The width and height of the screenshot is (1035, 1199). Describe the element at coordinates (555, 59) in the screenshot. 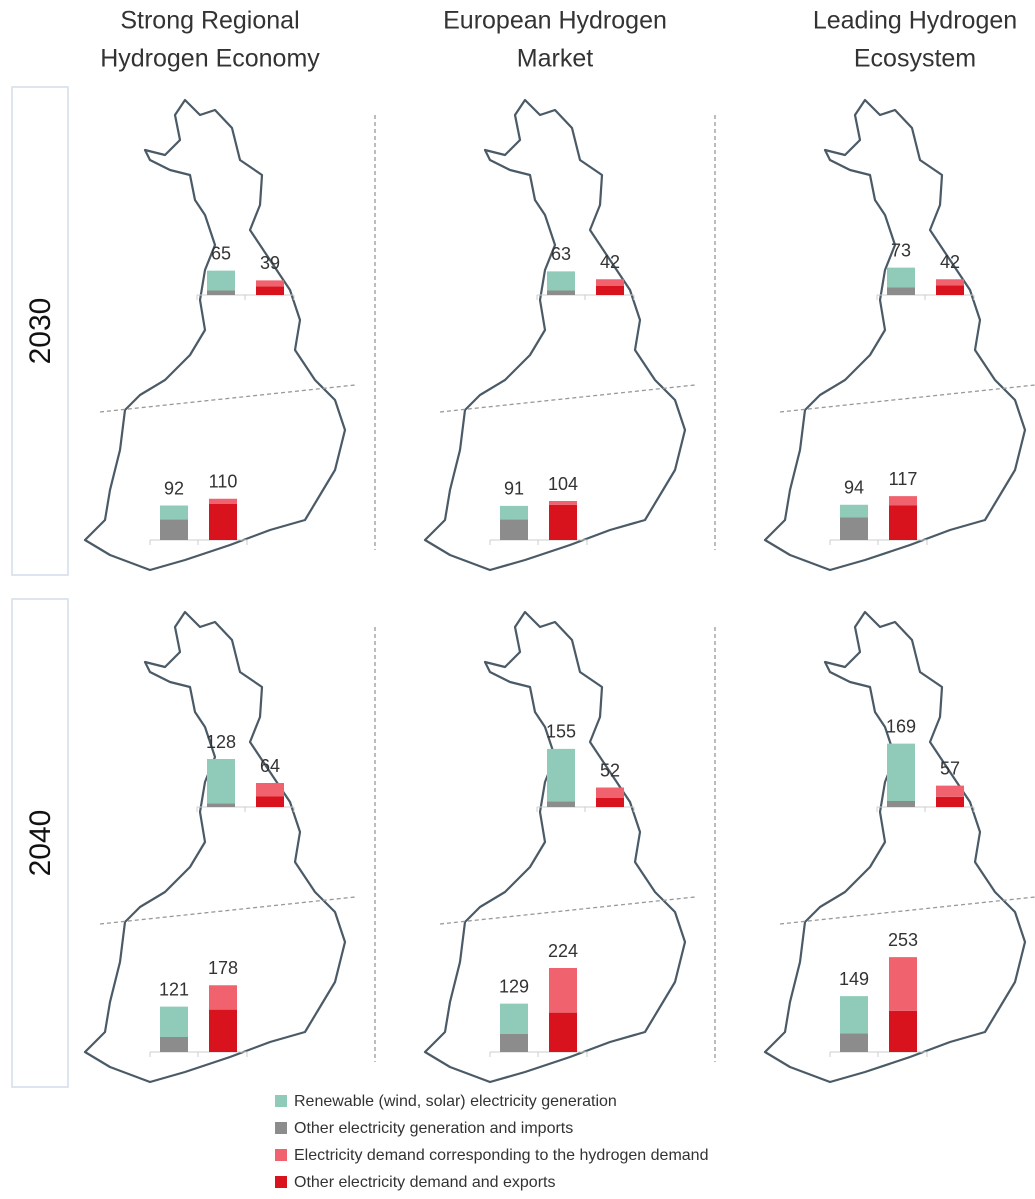

I see `scenario-title: Market` at that location.